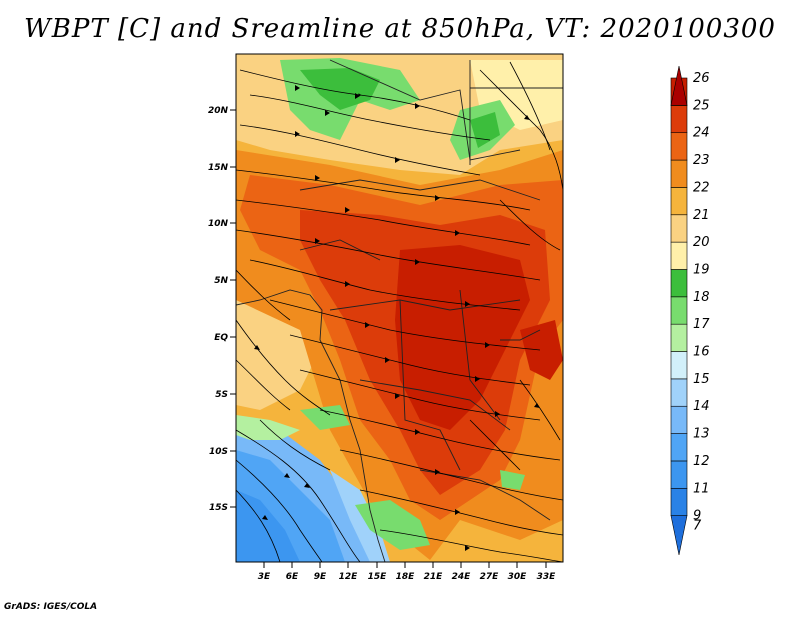 The image size is (800, 618). I want to click on lon-label: 30E, so click(518, 577).